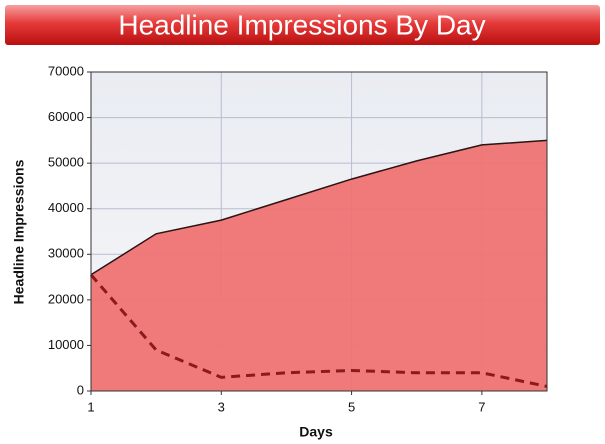  I want to click on chart-title: Headline Impressions By Day, so click(301, 24).